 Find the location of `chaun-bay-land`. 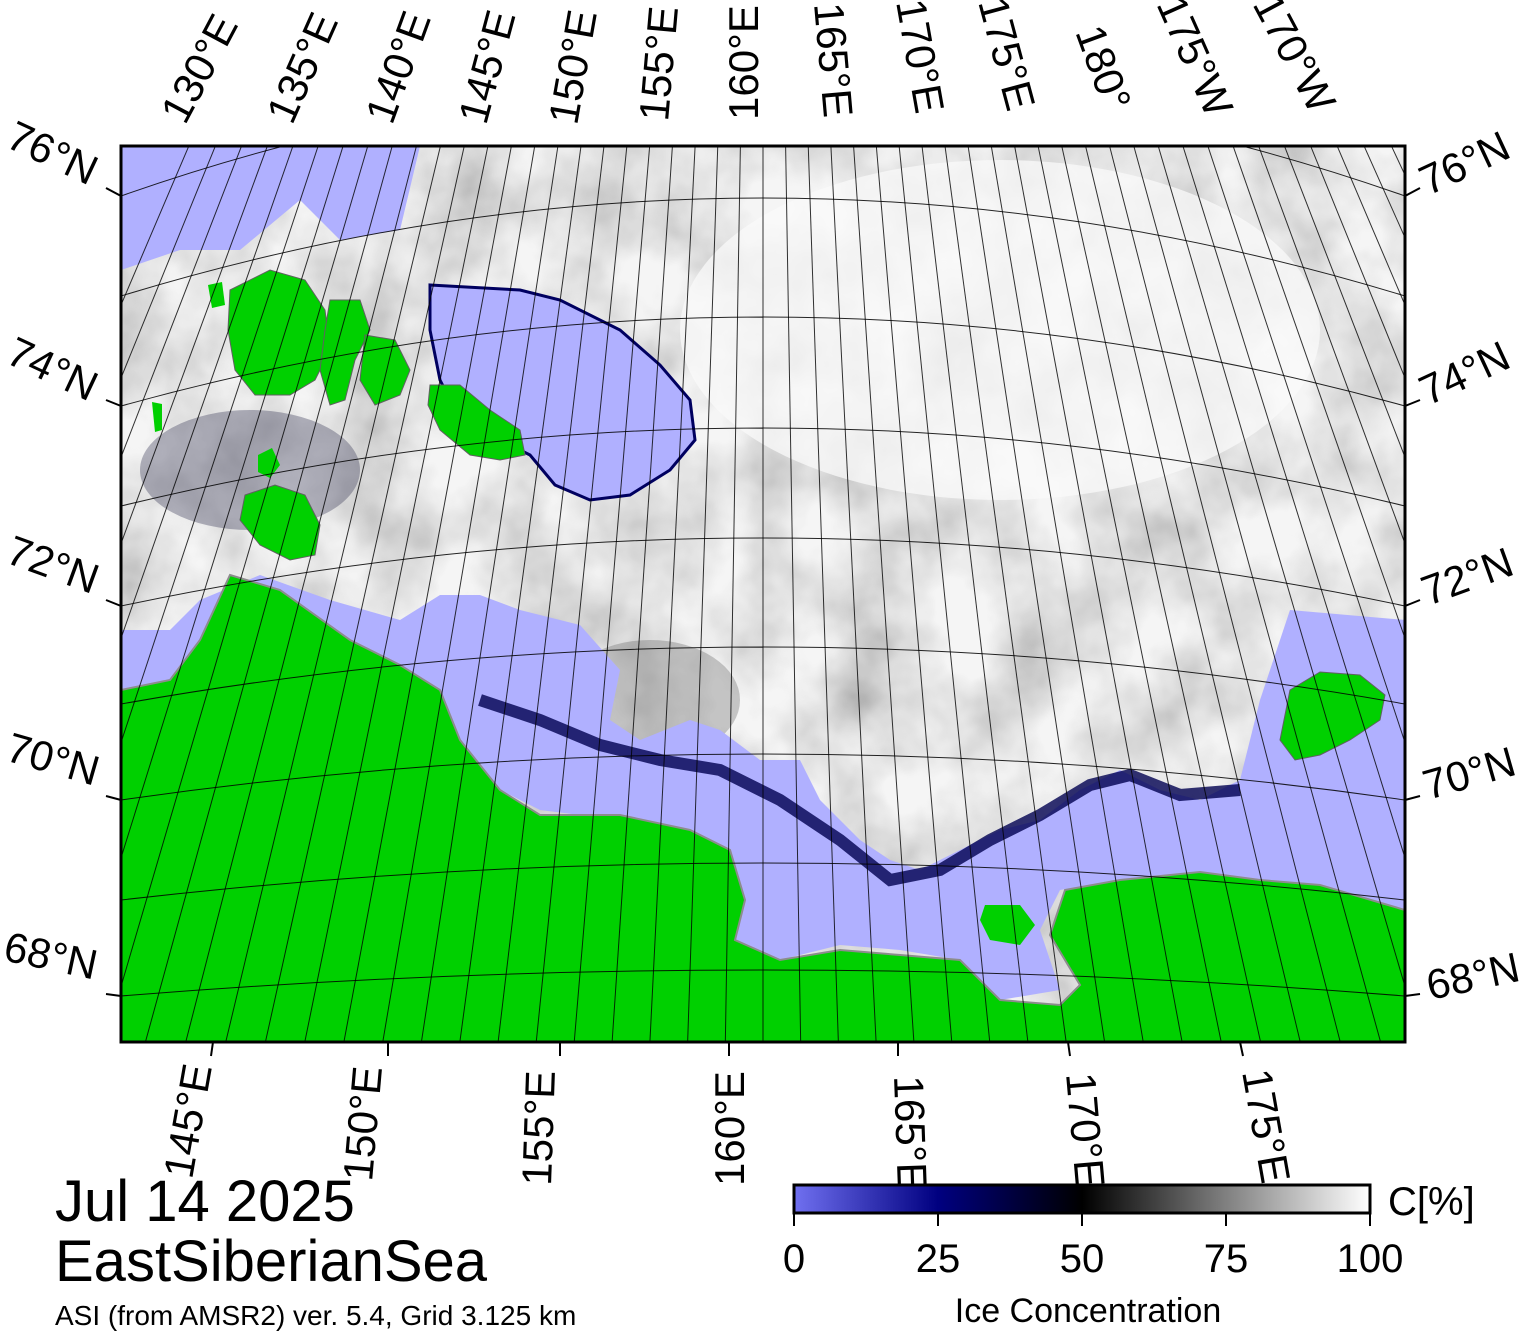

chaun-bay-land is located at coordinates (1007, 925).